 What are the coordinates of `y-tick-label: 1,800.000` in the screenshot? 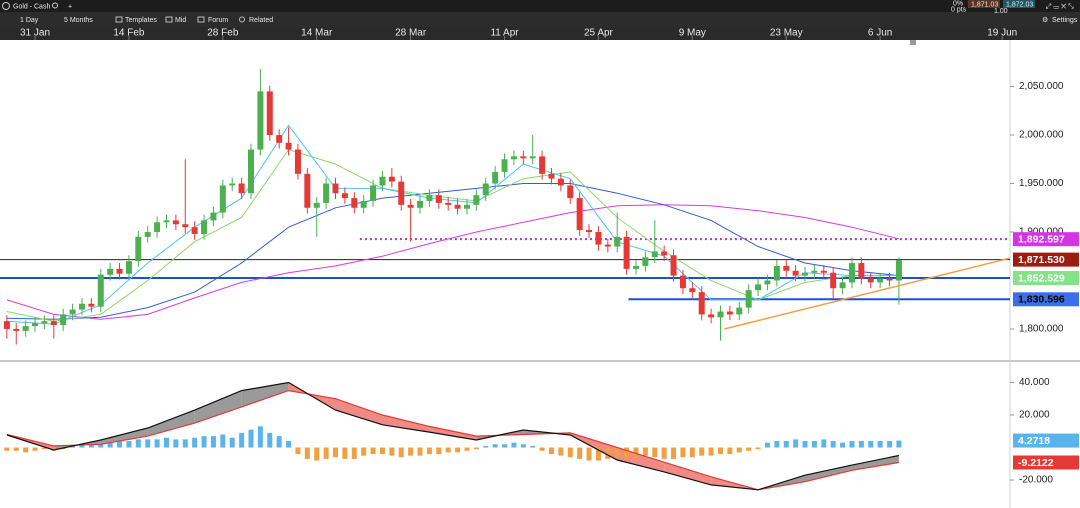 It's located at (1041, 329).